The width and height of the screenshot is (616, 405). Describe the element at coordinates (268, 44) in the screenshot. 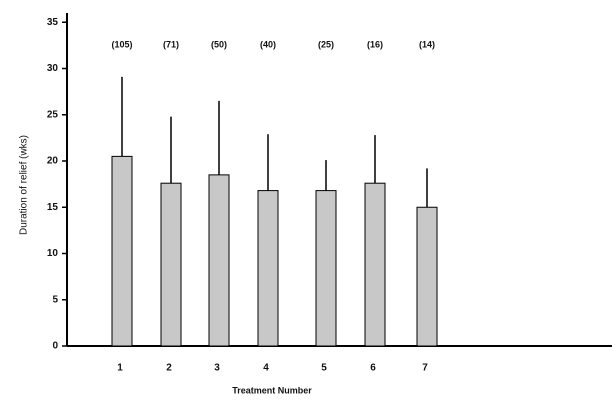

I see `annotation: (40)` at that location.